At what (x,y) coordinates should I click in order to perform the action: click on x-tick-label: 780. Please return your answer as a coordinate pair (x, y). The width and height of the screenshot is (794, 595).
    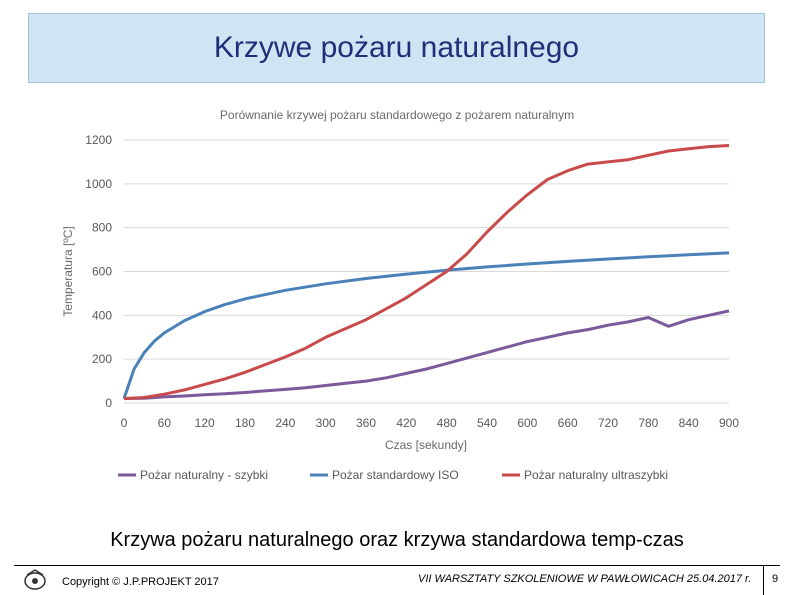
    Looking at the image, I should click on (648, 423).